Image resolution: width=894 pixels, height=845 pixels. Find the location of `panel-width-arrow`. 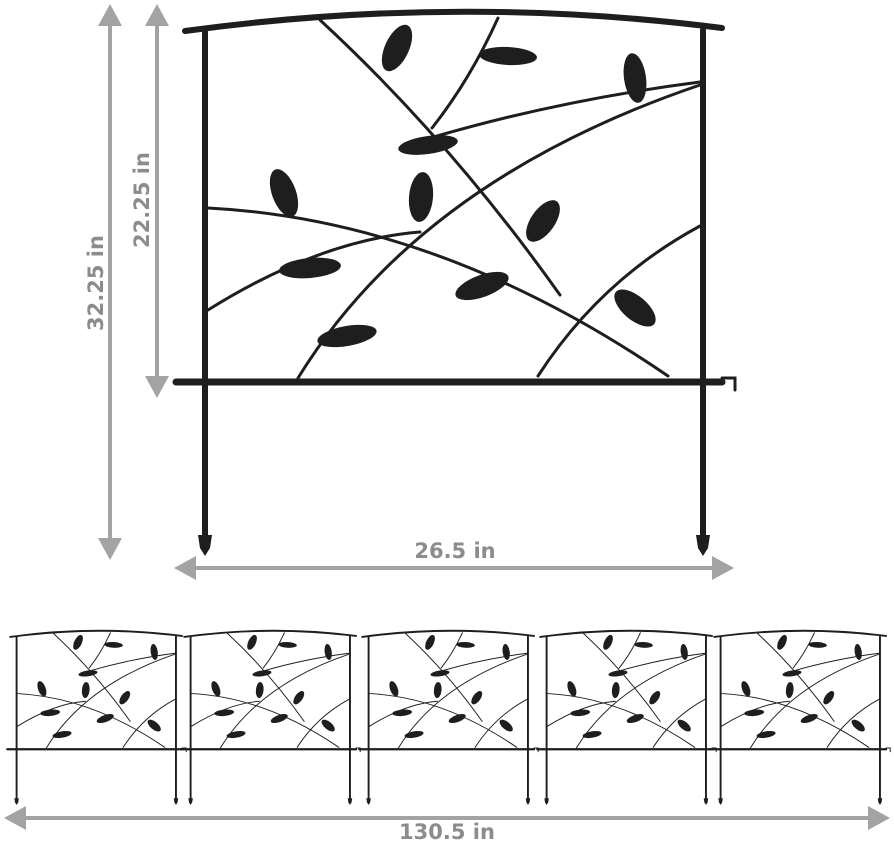

panel-width-arrow is located at coordinates (454, 568).